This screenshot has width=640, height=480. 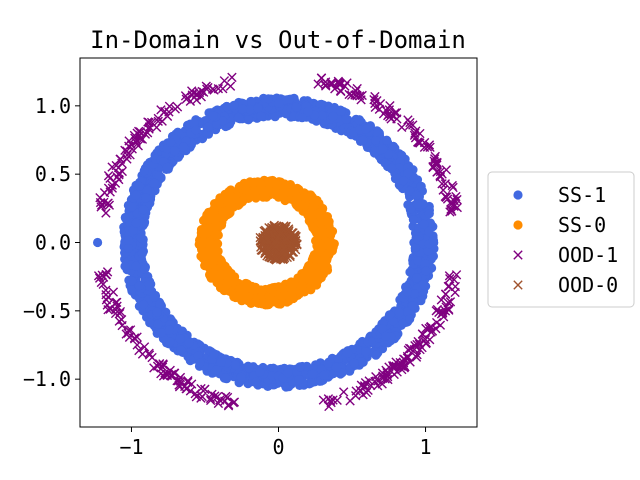 What do you see at coordinates (53, 106) in the screenshot?
I see `y-tick-label: 1.0` at bounding box center [53, 106].